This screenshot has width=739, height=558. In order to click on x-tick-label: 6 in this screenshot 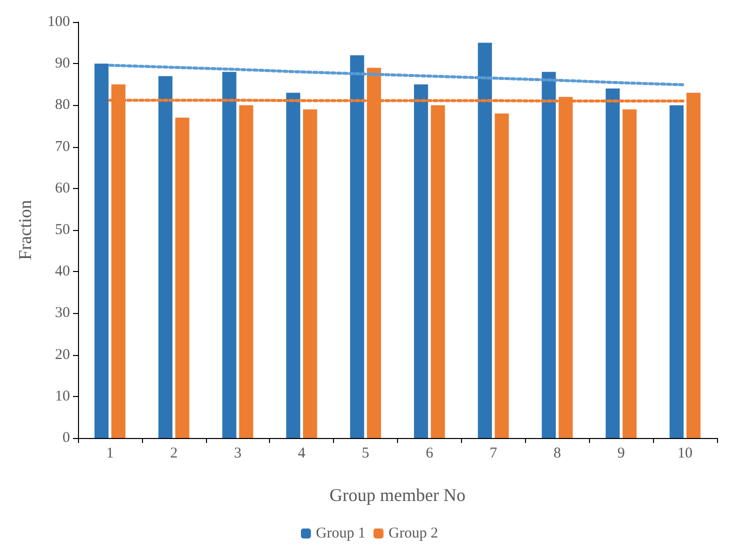, I will do `click(430, 454)`.